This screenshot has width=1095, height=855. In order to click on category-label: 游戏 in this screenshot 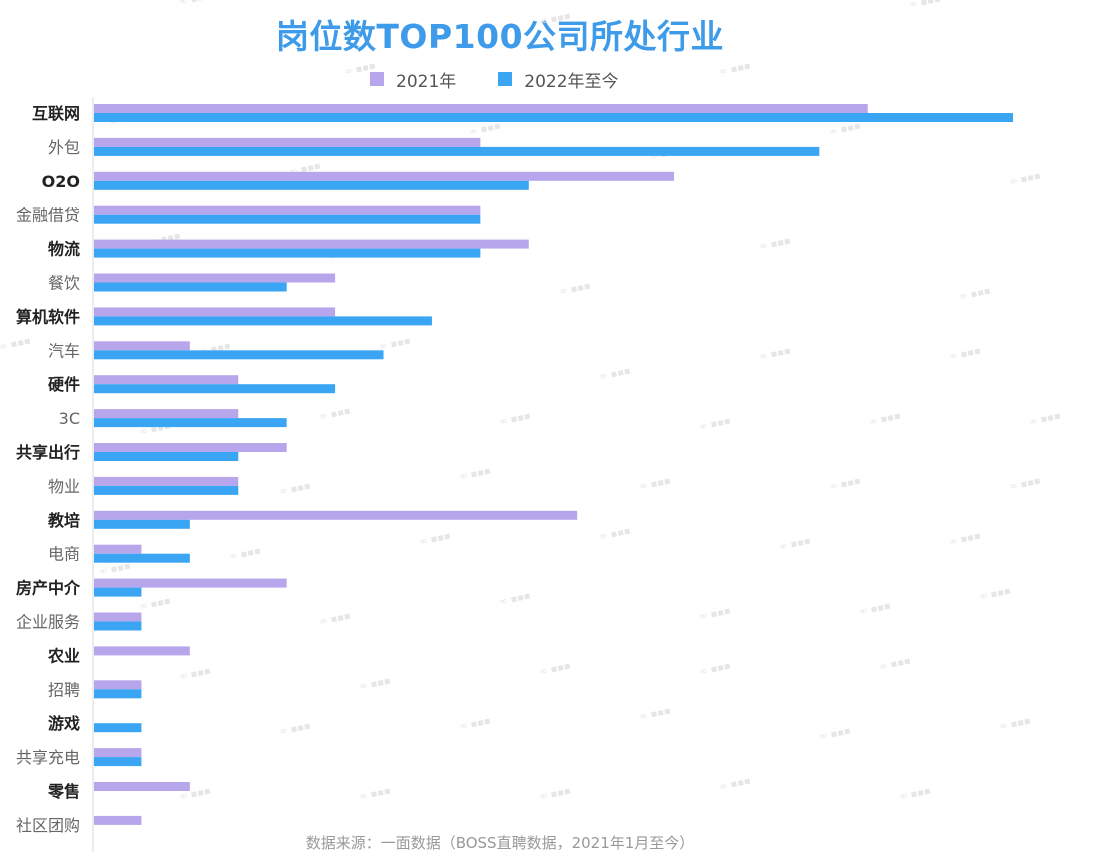, I will do `click(64, 723)`.